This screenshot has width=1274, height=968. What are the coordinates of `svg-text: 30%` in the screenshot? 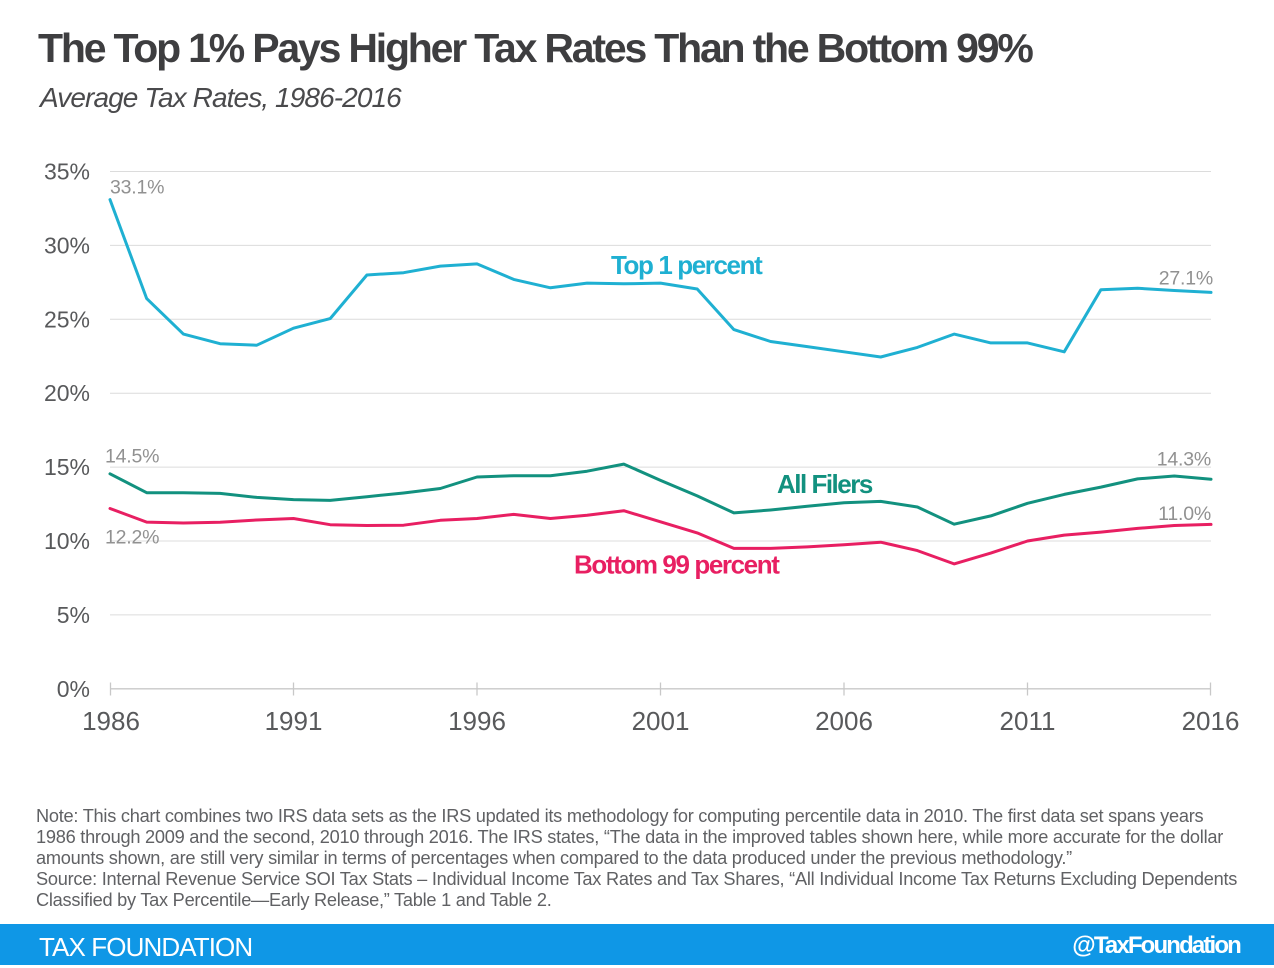 It's located at (67, 245).